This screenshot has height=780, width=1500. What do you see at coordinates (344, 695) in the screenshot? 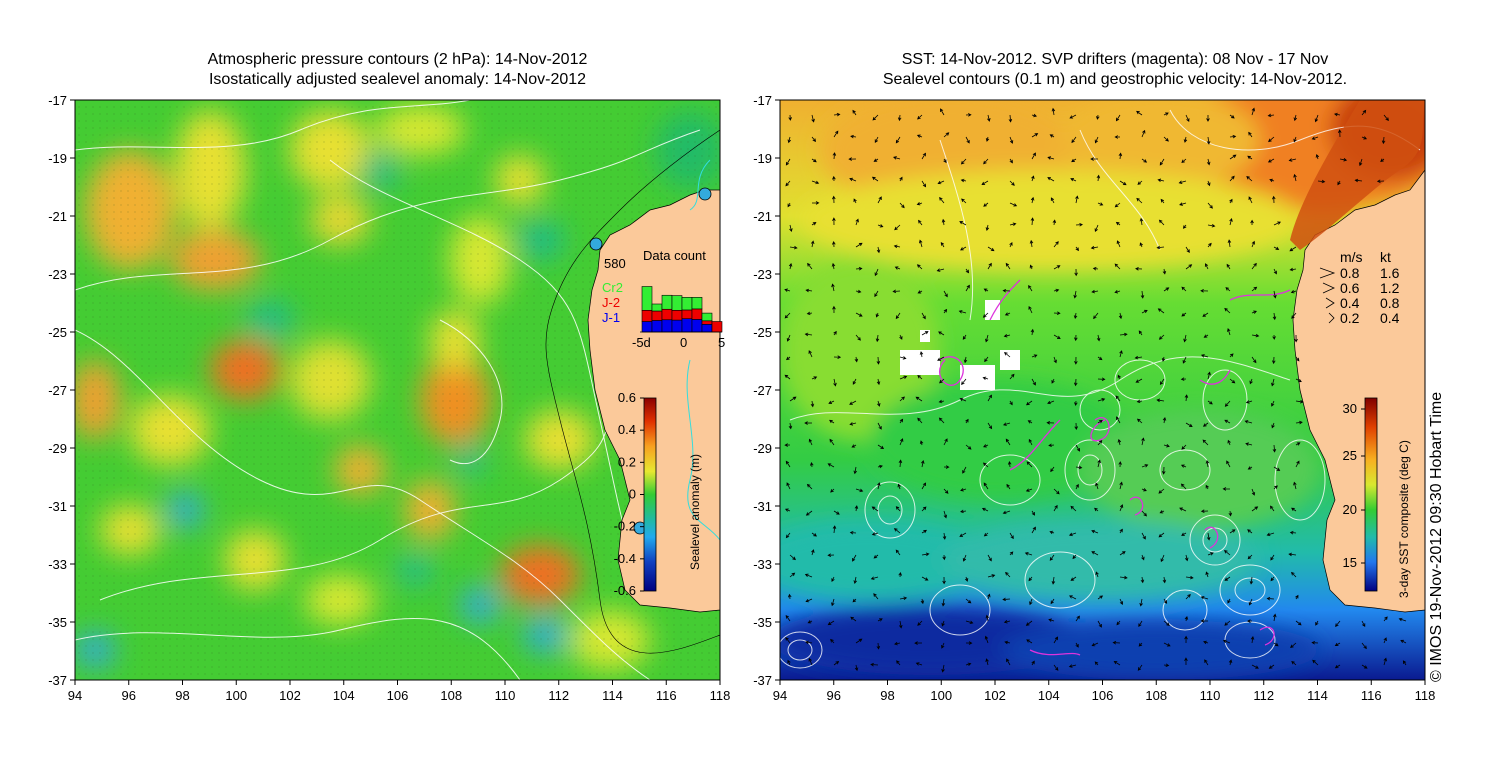
I see `left-x-tick-104: 104` at bounding box center [344, 695].